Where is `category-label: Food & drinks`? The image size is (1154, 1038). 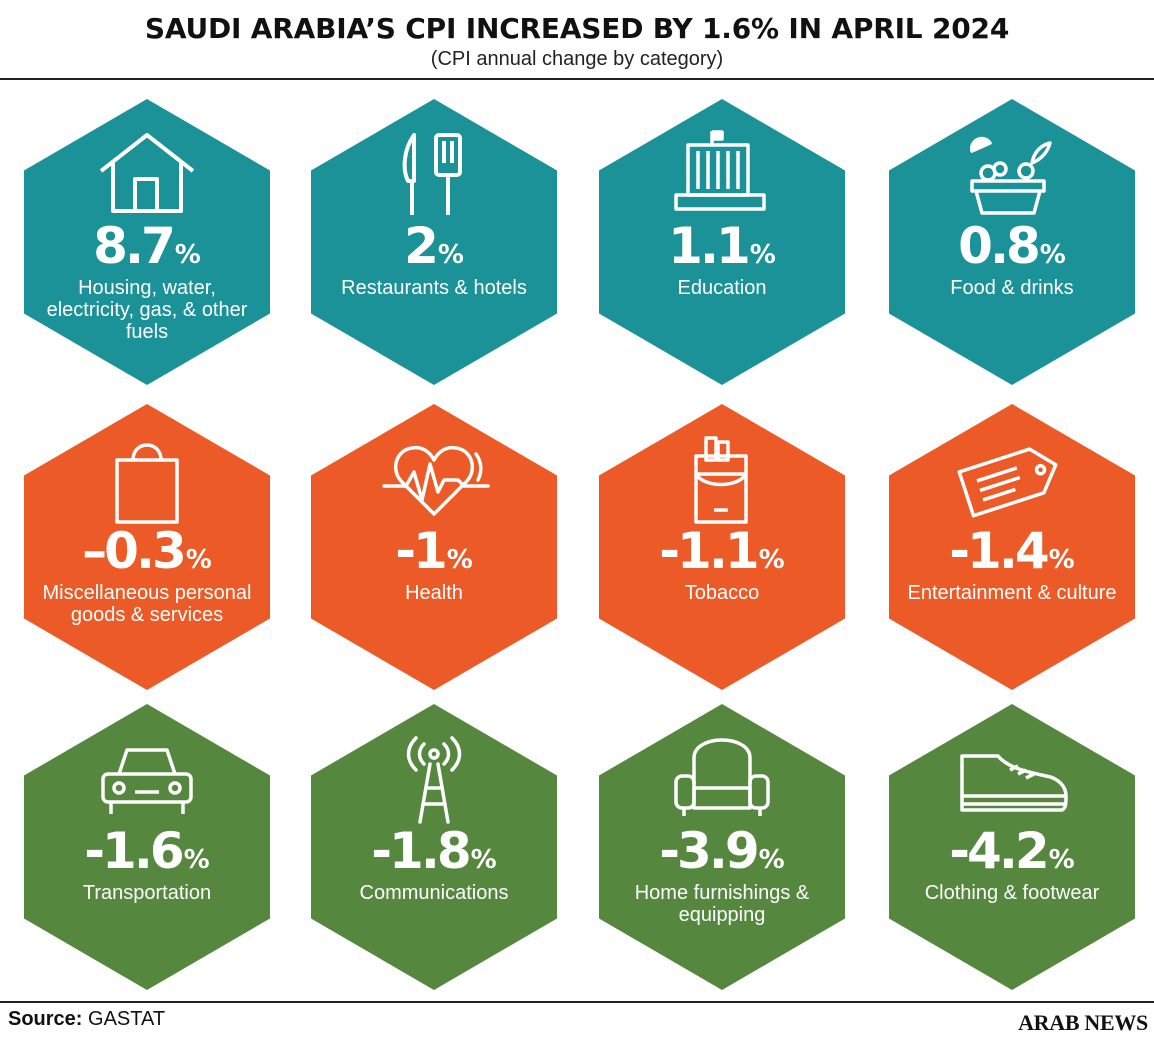
category-label: Food & drinks is located at coordinates (1012, 288).